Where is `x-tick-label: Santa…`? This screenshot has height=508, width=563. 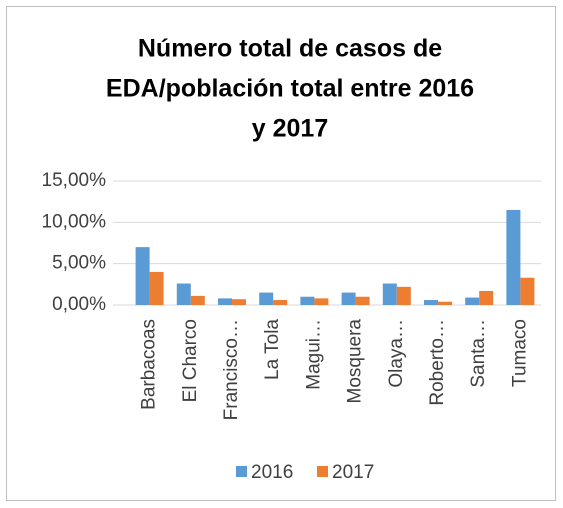 x-tick-label: Santa… is located at coordinates (478, 353).